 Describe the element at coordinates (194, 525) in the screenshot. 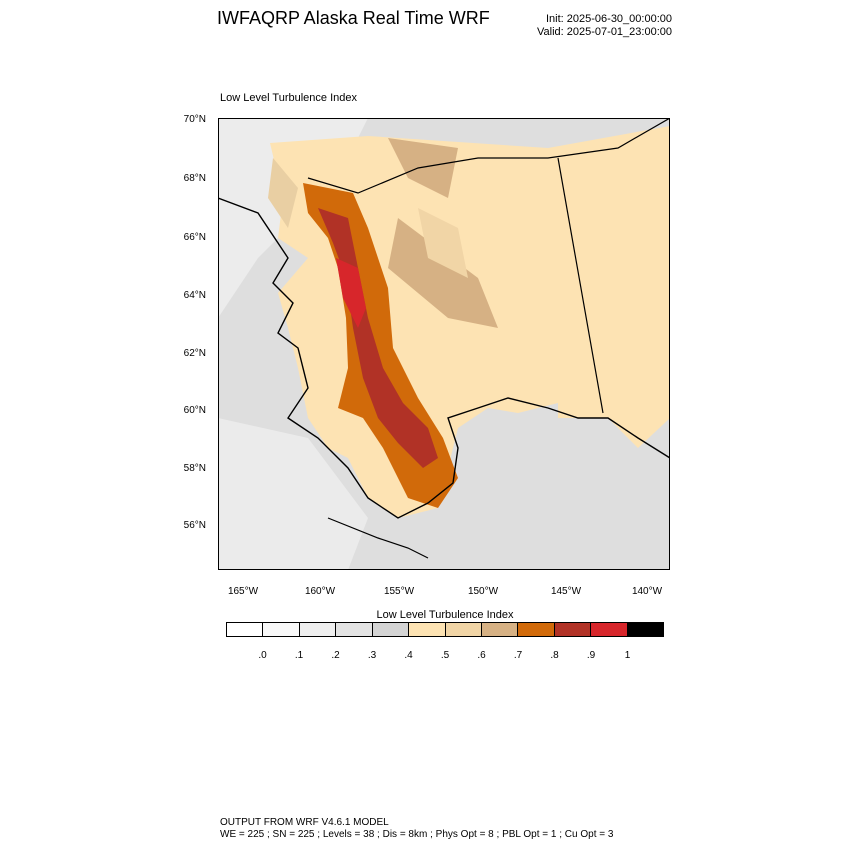

I see `lat-label: 56°N` at that location.